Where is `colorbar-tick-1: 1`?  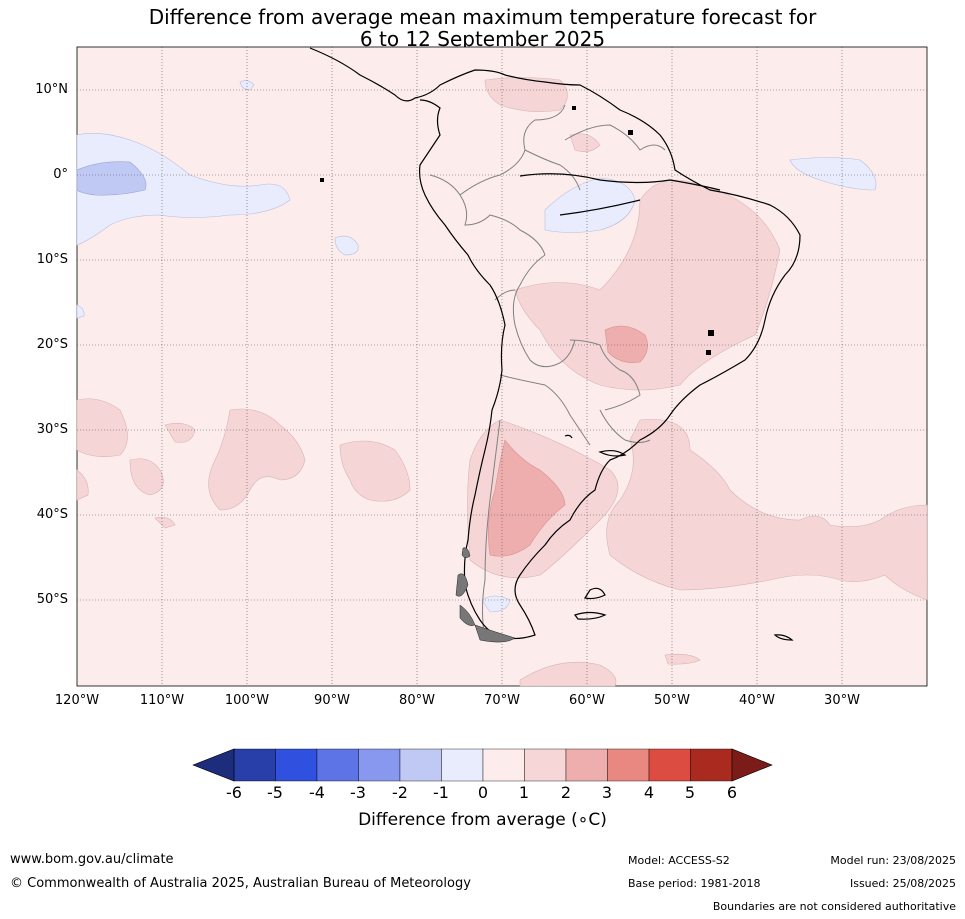
colorbar-tick-1: 1 is located at coordinates (524, 792).